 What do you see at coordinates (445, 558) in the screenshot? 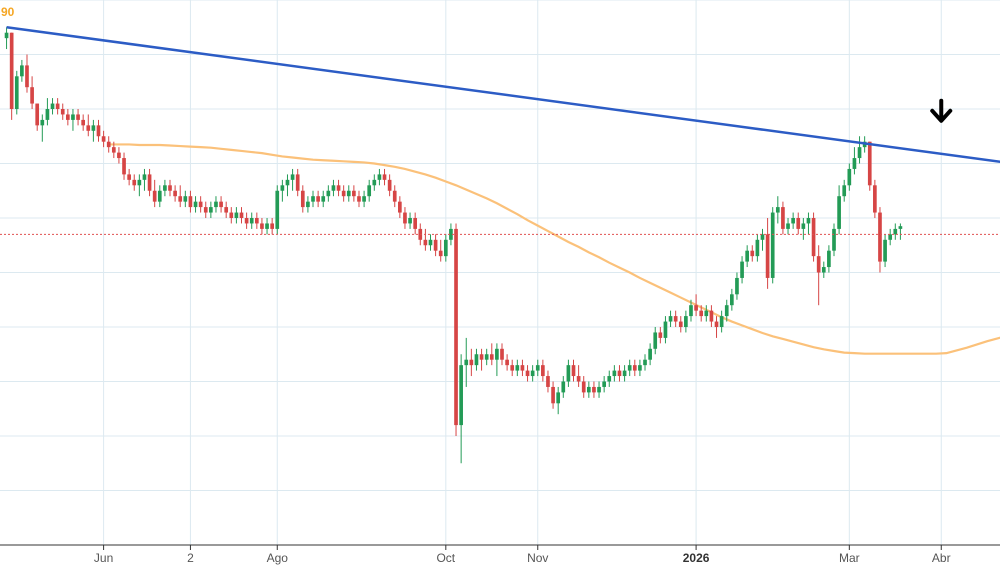
I see `x-tick-label: Oct` at bounding box center [445, 558].